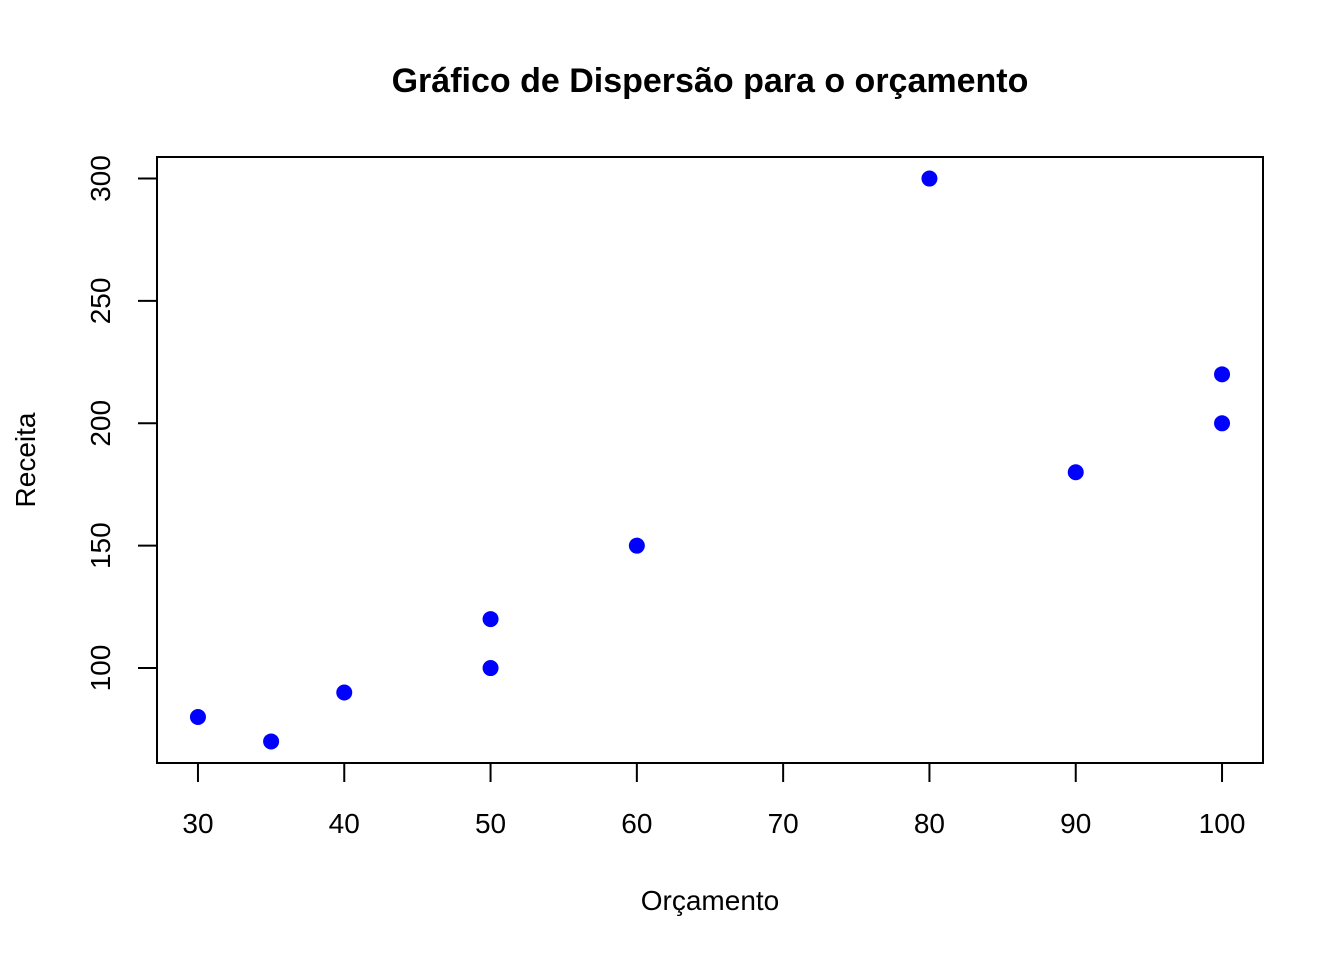 This screenshot has width=1344, height=960. I want to click on x-tick-label: 40, so click(344, 823).